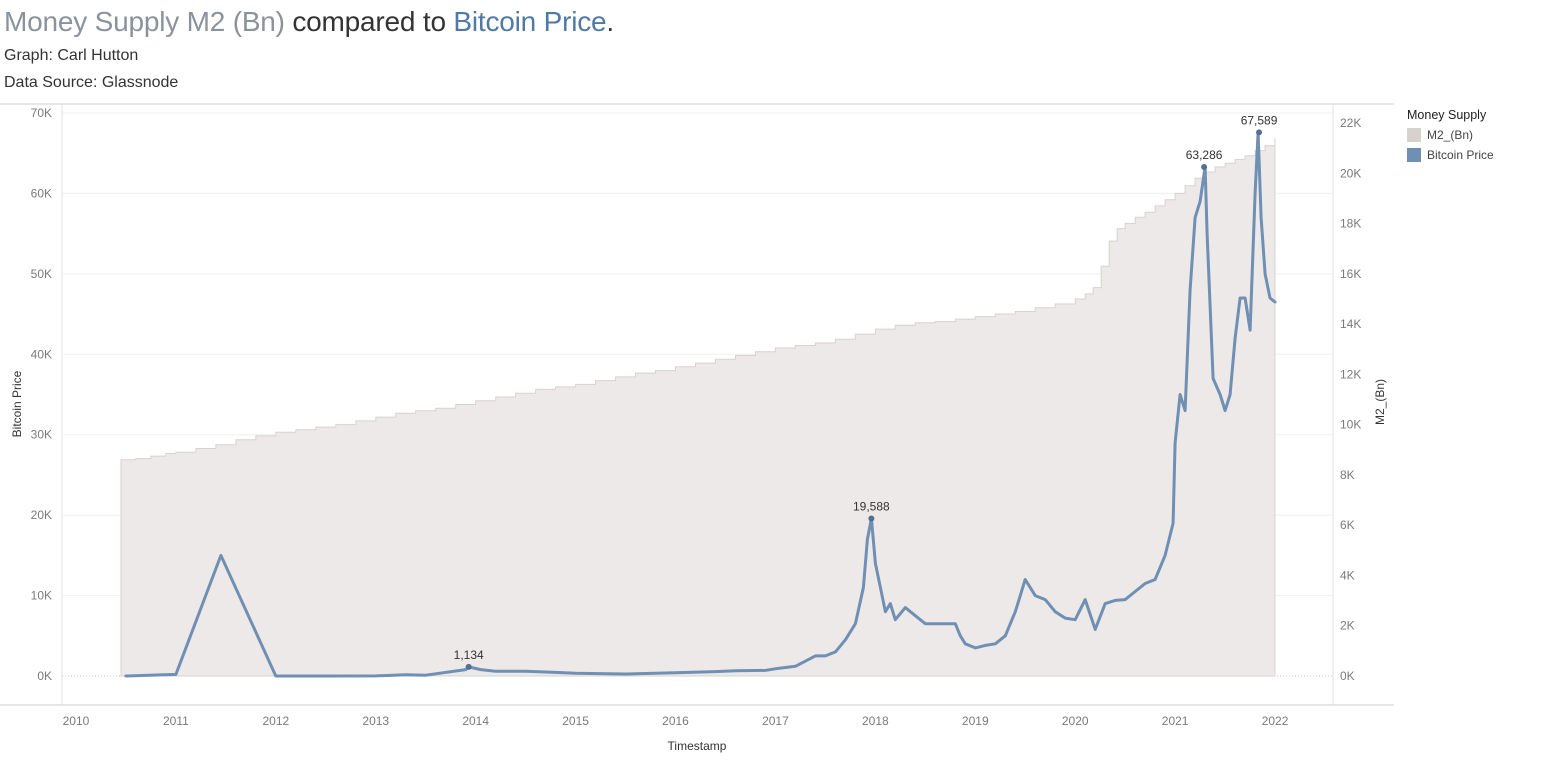 The height and width of the screenshot is (763, 1546). Describe the element at coordinates (91, 82) in the screenshot. I see `subtitle-source: Data Source: Glassnode` at that location.